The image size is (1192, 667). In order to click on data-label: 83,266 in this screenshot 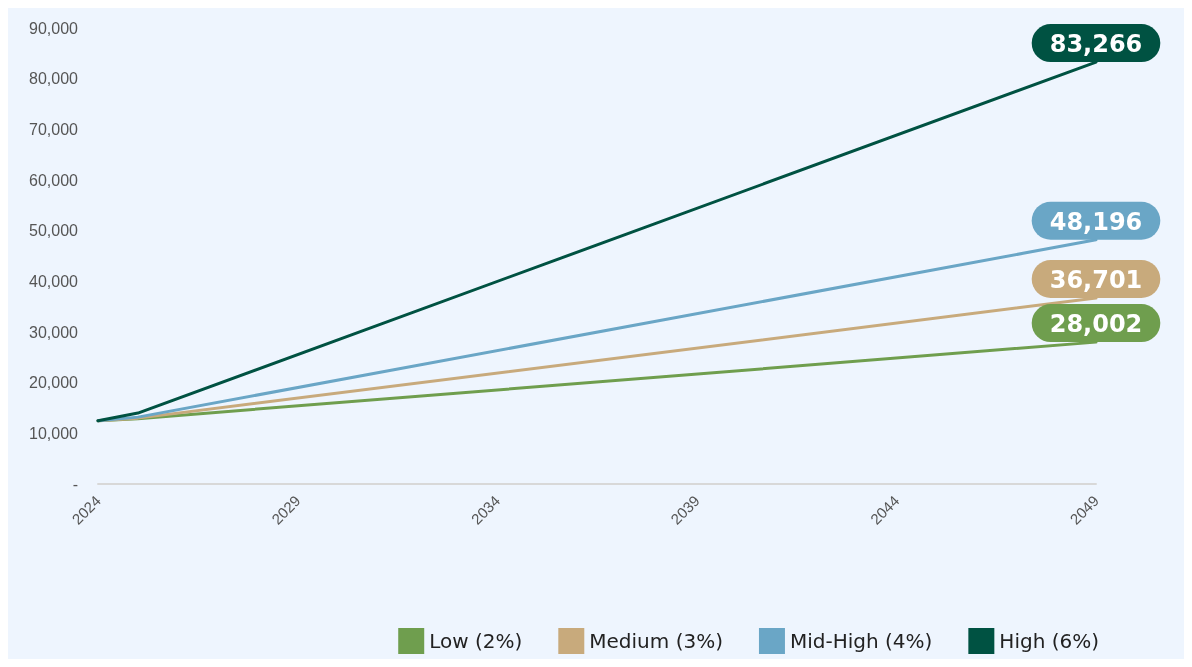, I will do `click(1096, 44)`.